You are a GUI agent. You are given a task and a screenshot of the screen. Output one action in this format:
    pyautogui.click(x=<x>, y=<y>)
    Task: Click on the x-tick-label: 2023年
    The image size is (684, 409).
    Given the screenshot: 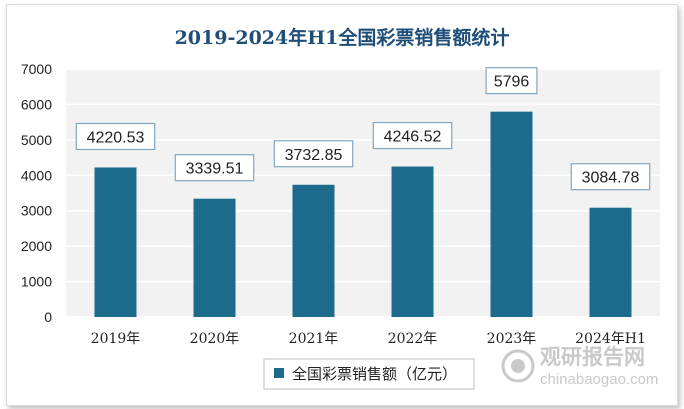 What is the action you would take?
    pyautogui.click(x=512, y=339)
    